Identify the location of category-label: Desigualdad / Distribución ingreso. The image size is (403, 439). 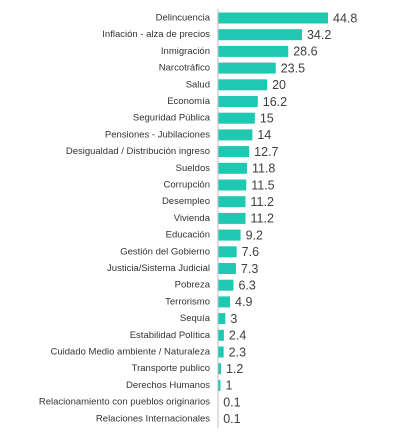
(138, 151).